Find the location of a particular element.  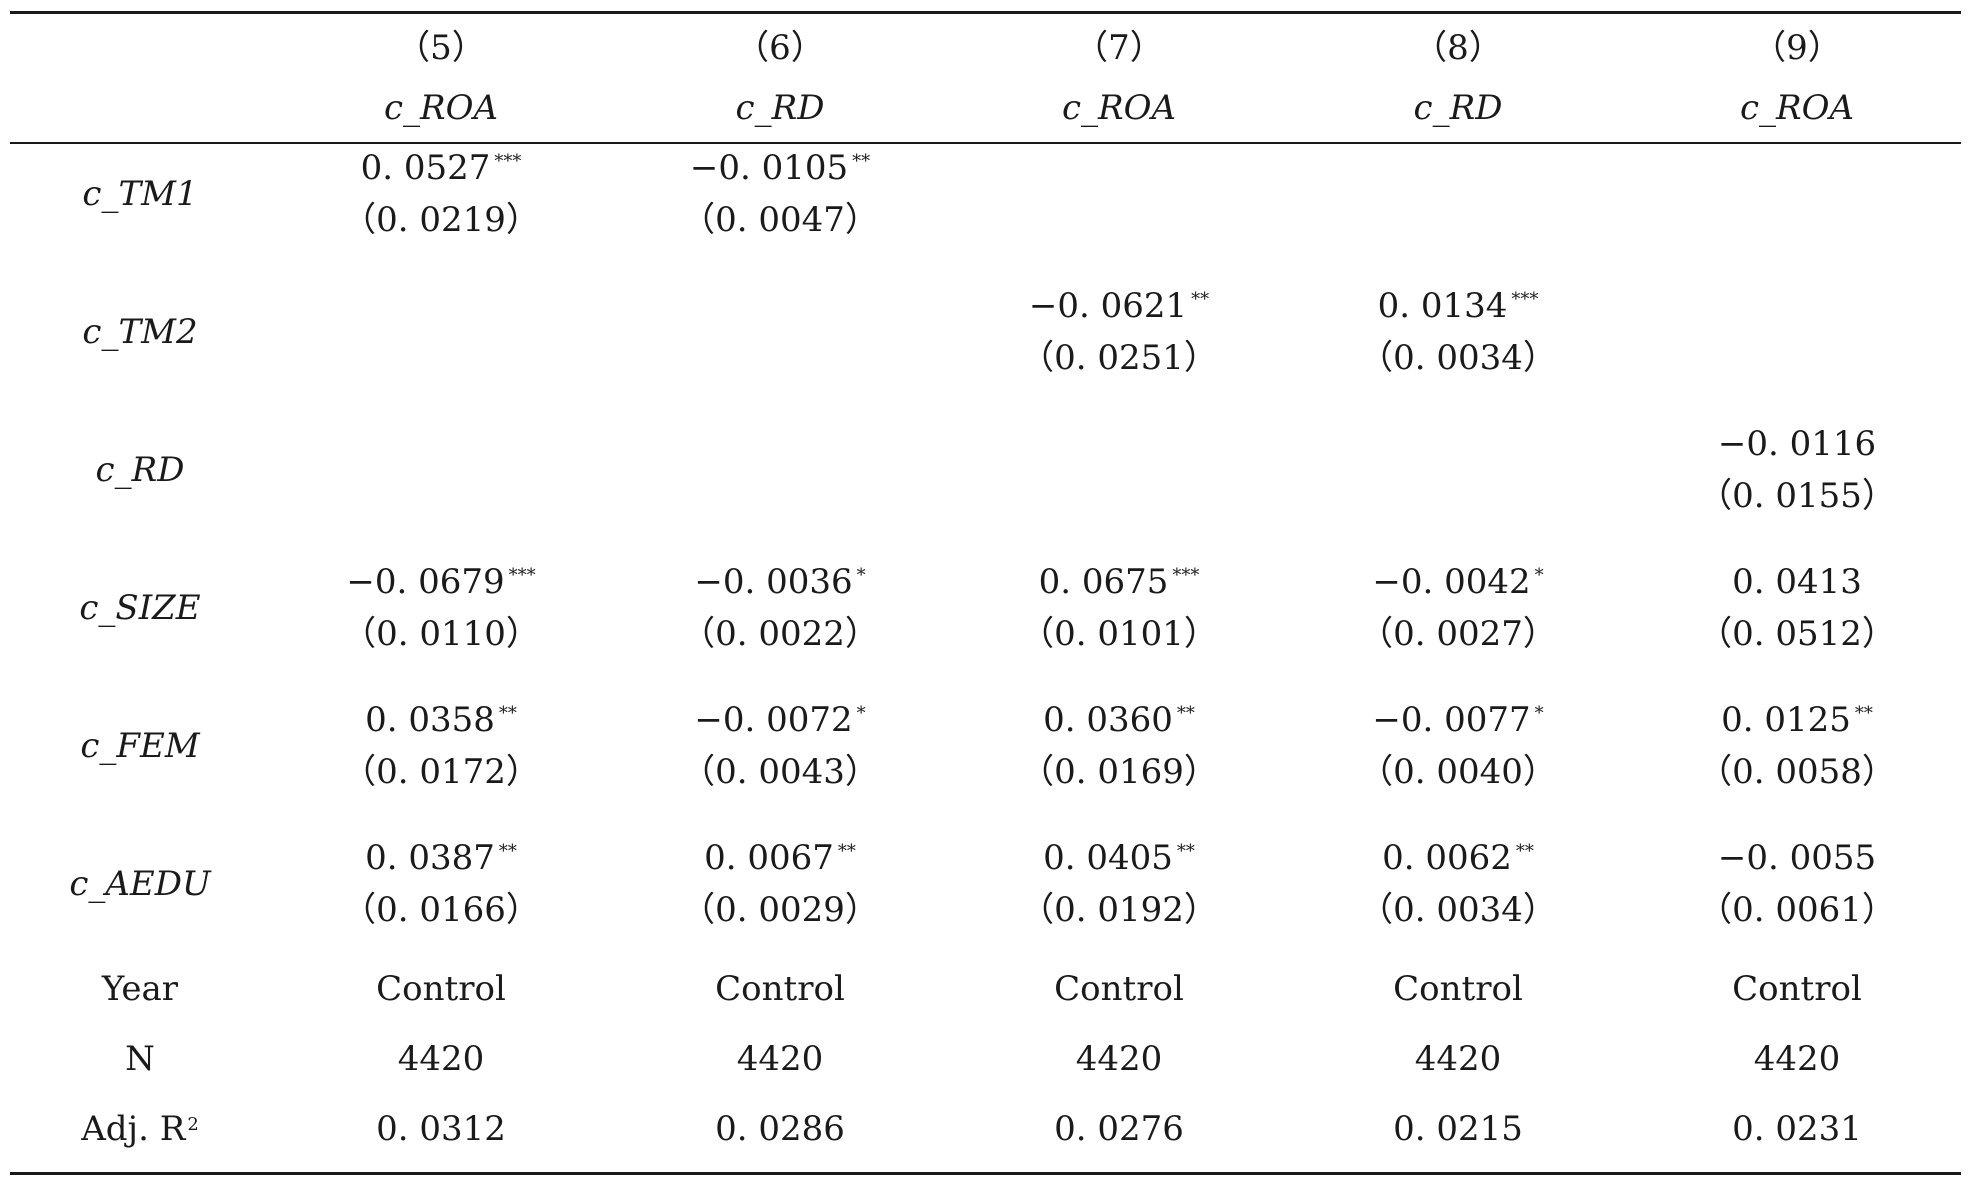

dependent-variable: c_RD is located at coordinates (780, 108).